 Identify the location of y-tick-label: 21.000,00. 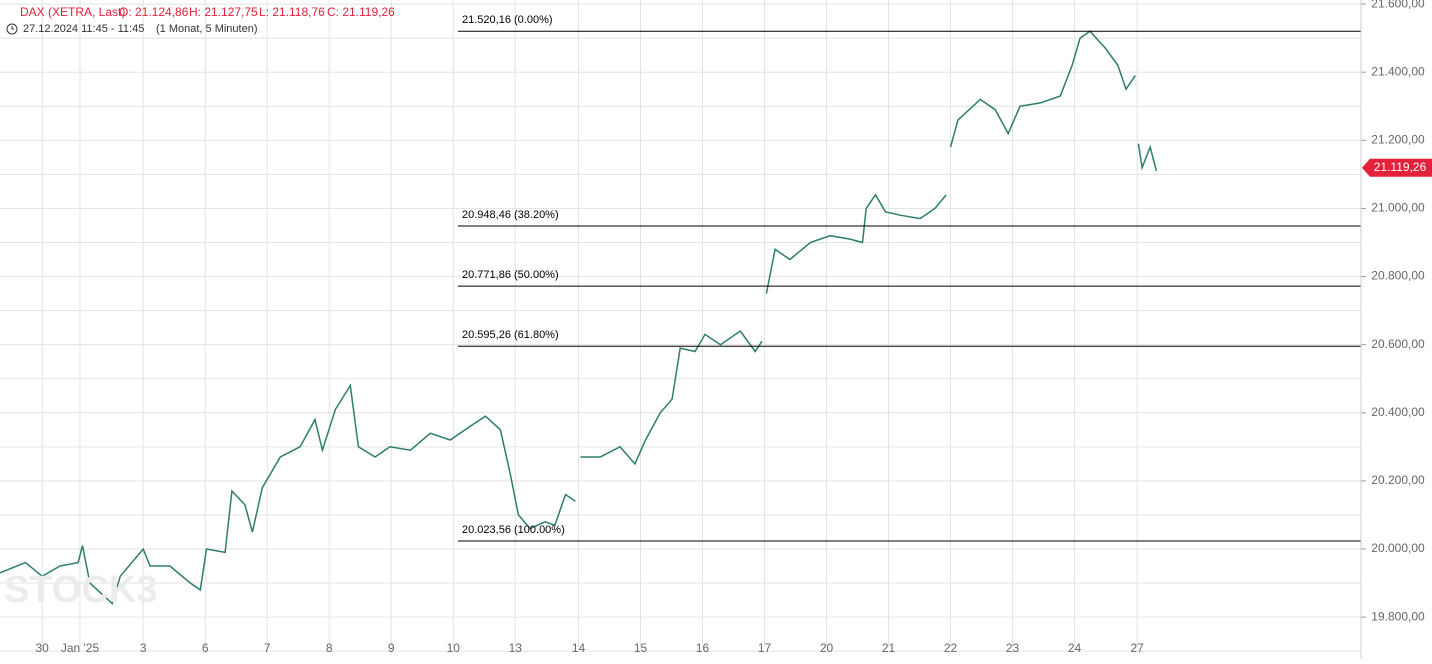
(1398, 208).